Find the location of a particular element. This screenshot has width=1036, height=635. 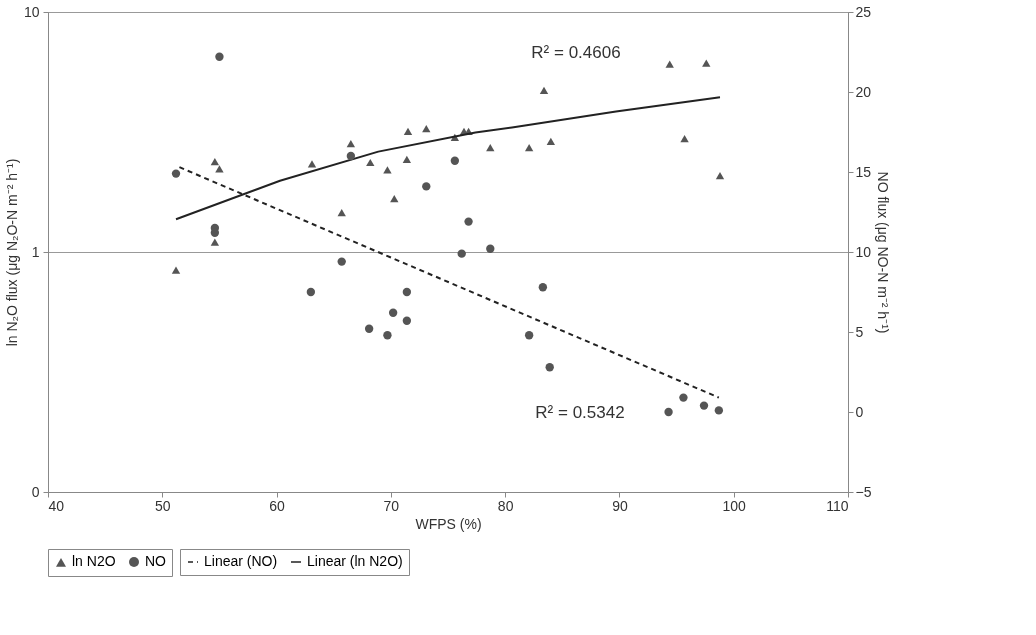

annotation: R² = 0.4606 is located at coordinates (576, 52).